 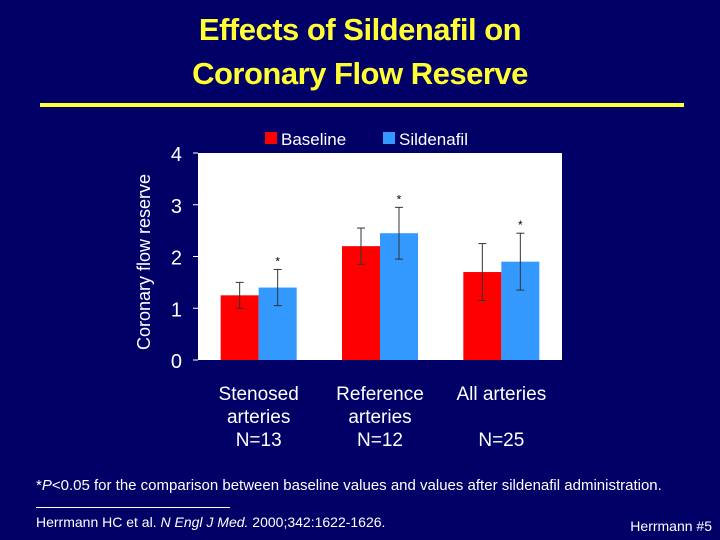 What do you see at coordinates (259, 394) in the screenshot?
I see `x-tick-label: Stenosed` at bounding box center [259, 394].